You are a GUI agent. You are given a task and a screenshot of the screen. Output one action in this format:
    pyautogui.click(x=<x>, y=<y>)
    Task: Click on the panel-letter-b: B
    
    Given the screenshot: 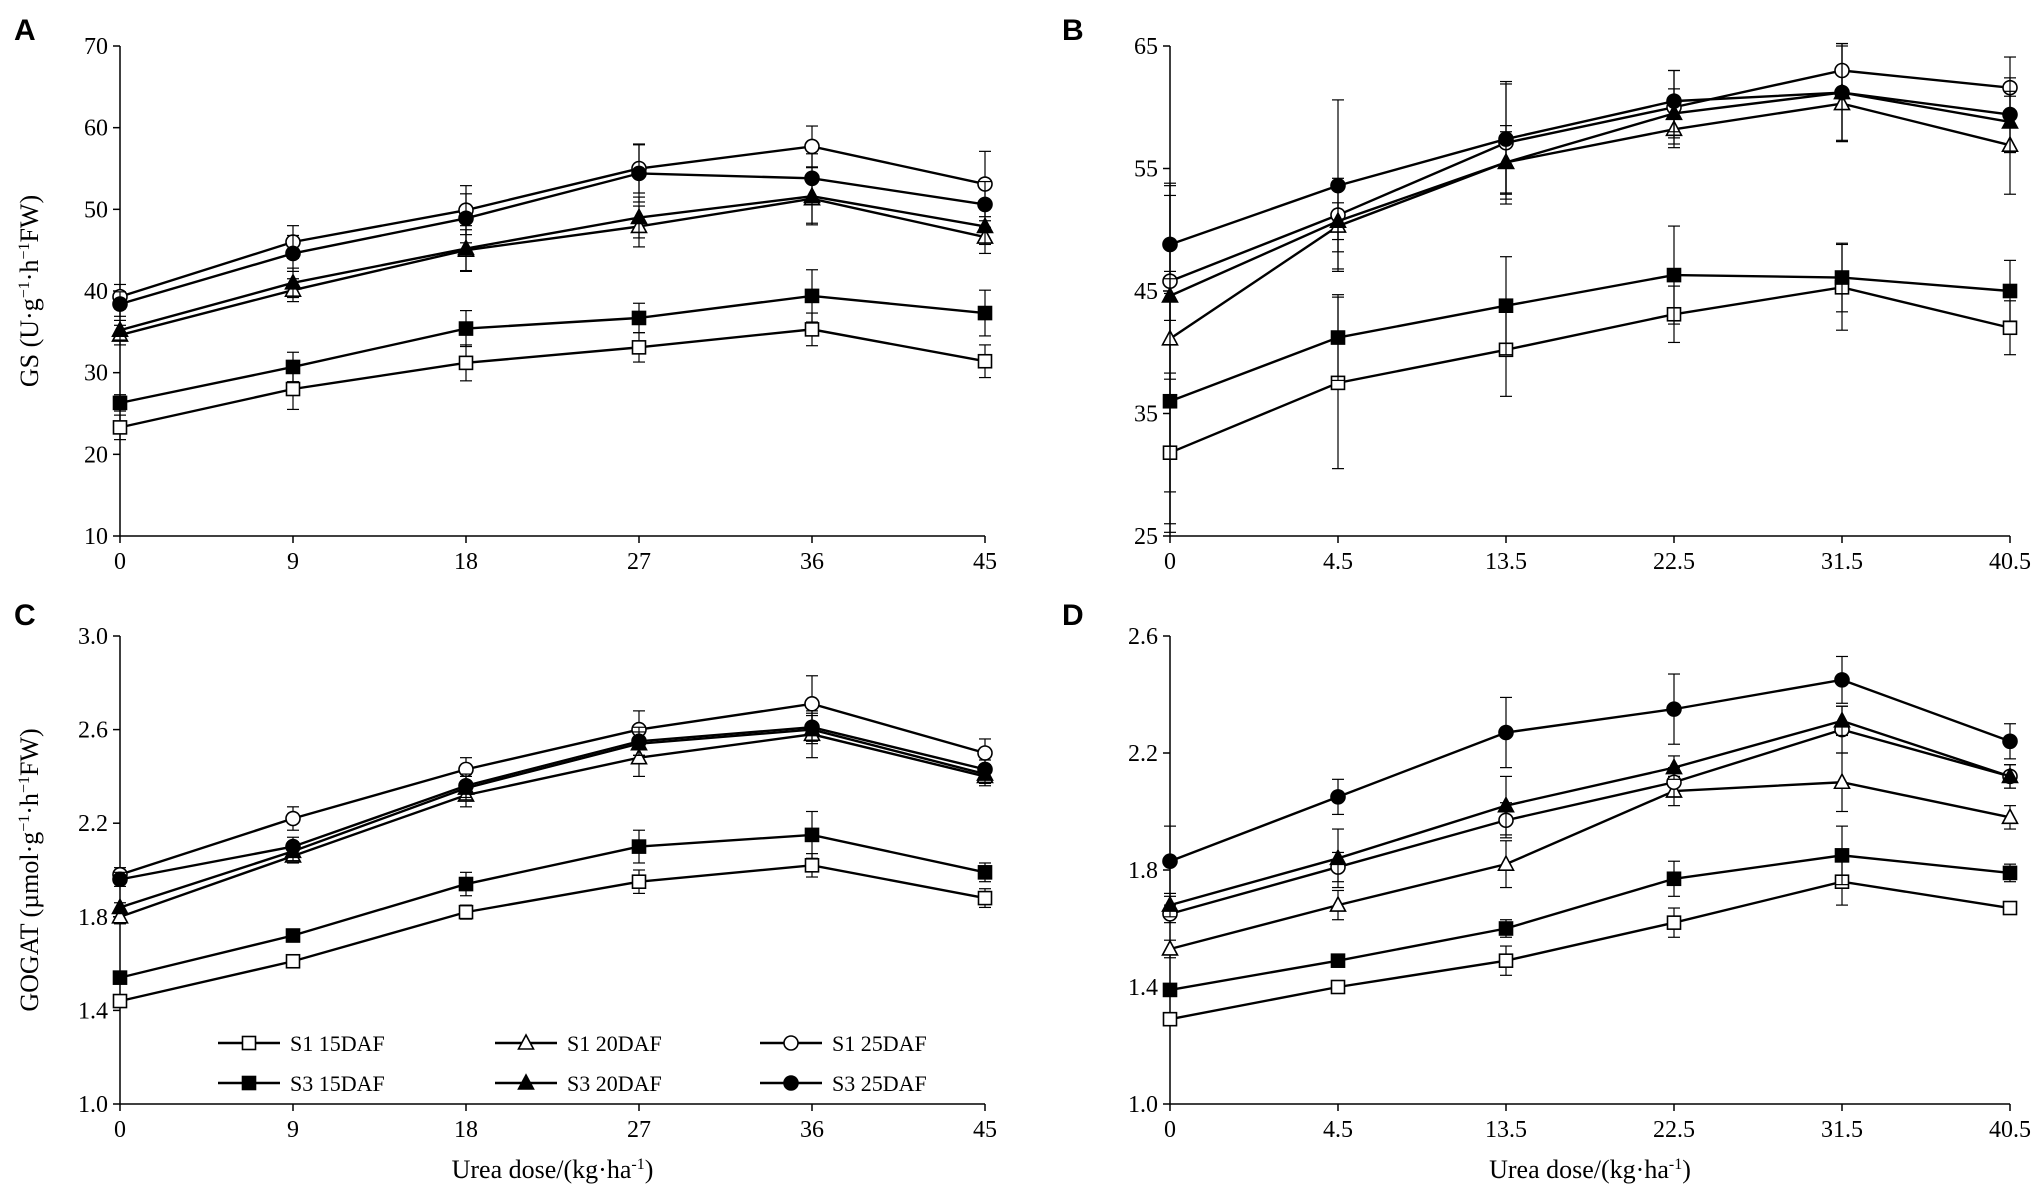 What is the action you would take?
    pyautogui.click(x=1073, y=30)
    